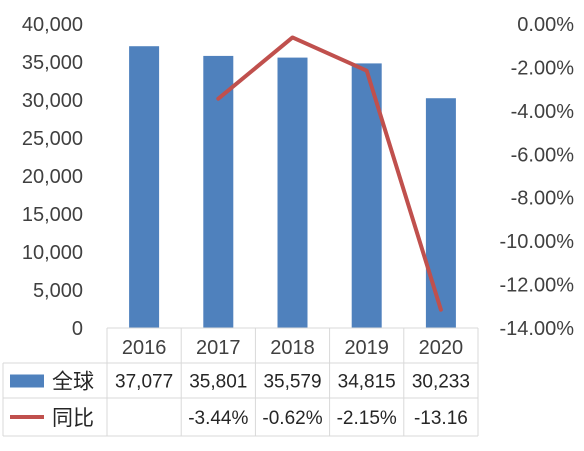 The width and height of the screenshot is (584, 451). Describe the element at coordinates (292, 418) in the screenshot. I see `data-label: -0.62%` at that location.